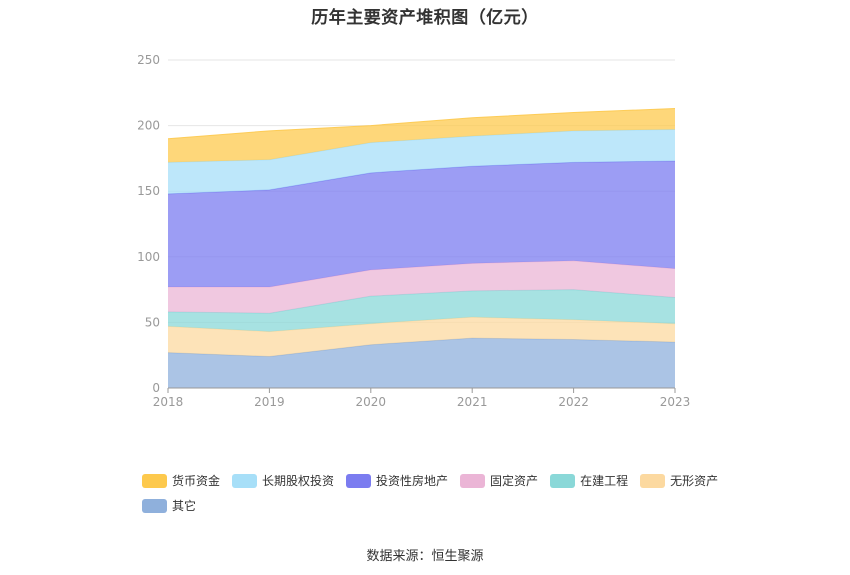  Describe the element at coordinates (184, 506) in the screenshot. I see `legend-label: 其它` at that location.